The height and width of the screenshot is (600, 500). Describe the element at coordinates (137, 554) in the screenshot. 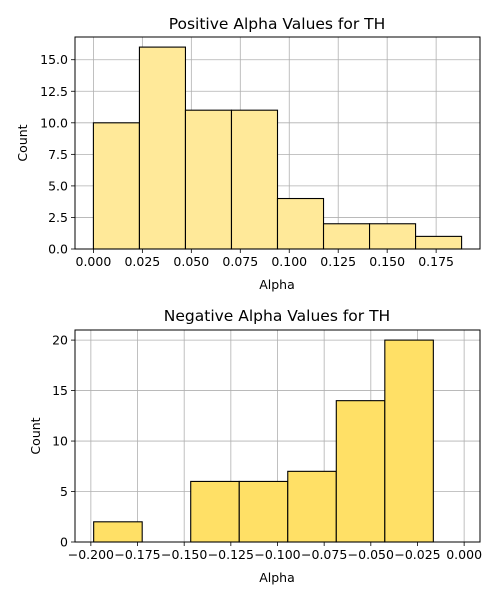

I see `x-tick-label: −0.175` at that location.